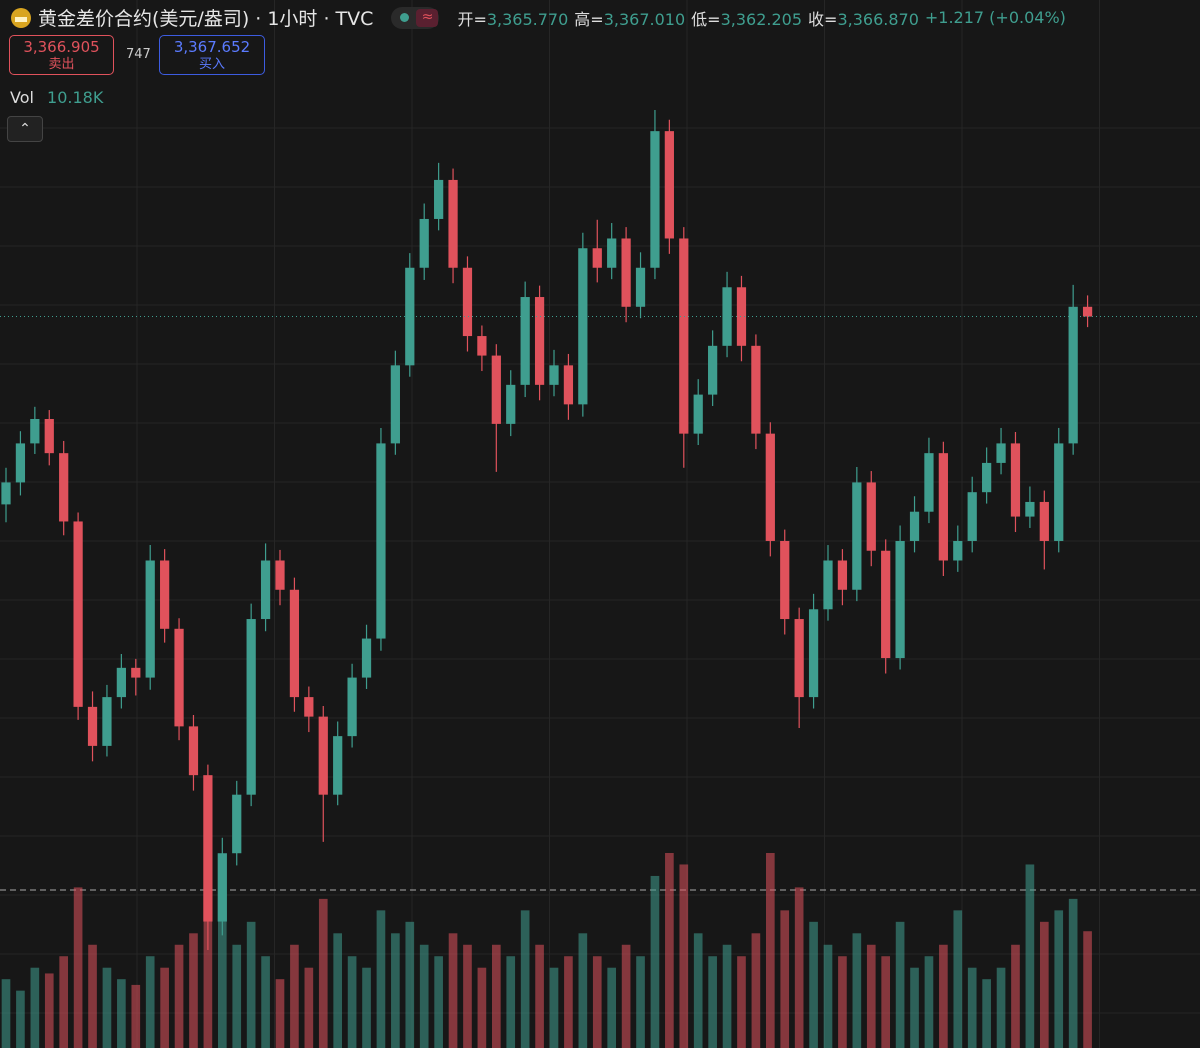 The height and width of the screenshot is (1048, 1200). What do you see at coordinates (878, 19) in the screenshot?
I see `ohlc-value: 3,366.870` at bounding box center [878, 19].